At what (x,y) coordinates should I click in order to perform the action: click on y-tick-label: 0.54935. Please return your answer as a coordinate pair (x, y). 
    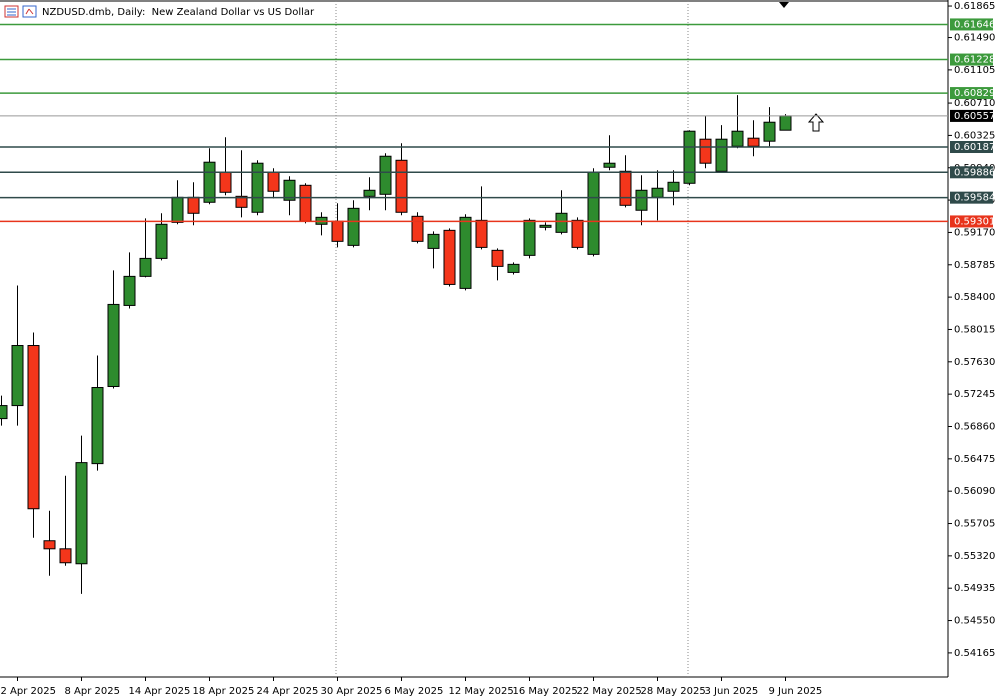
    Looking at the image, I should click on (974, 588).